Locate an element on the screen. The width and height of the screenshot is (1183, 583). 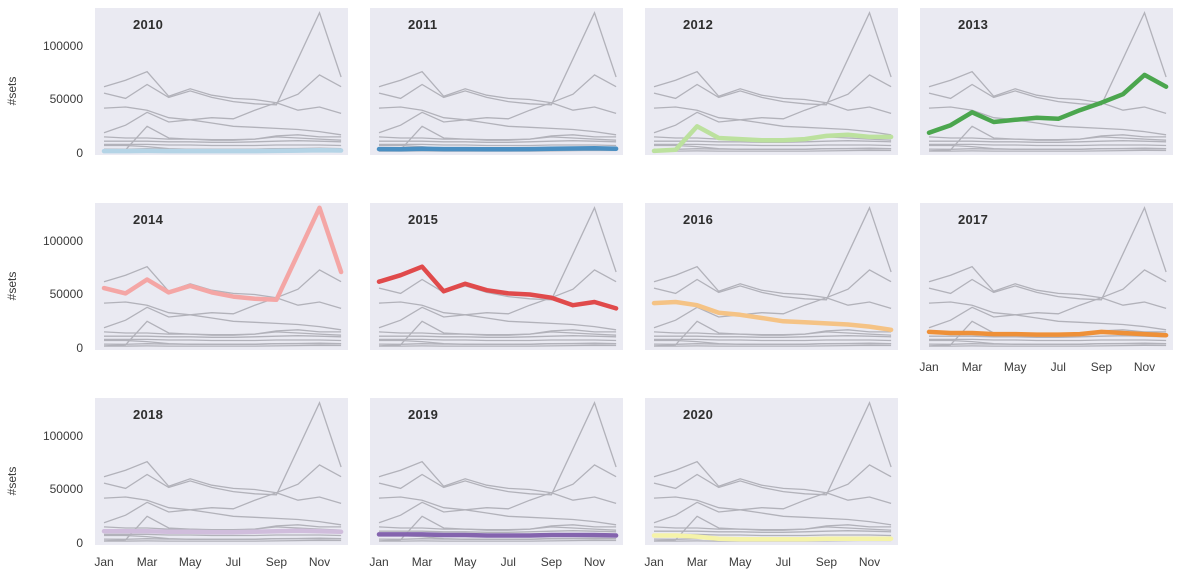
facet-2016: 2016 is located at coordinates (771, 276).